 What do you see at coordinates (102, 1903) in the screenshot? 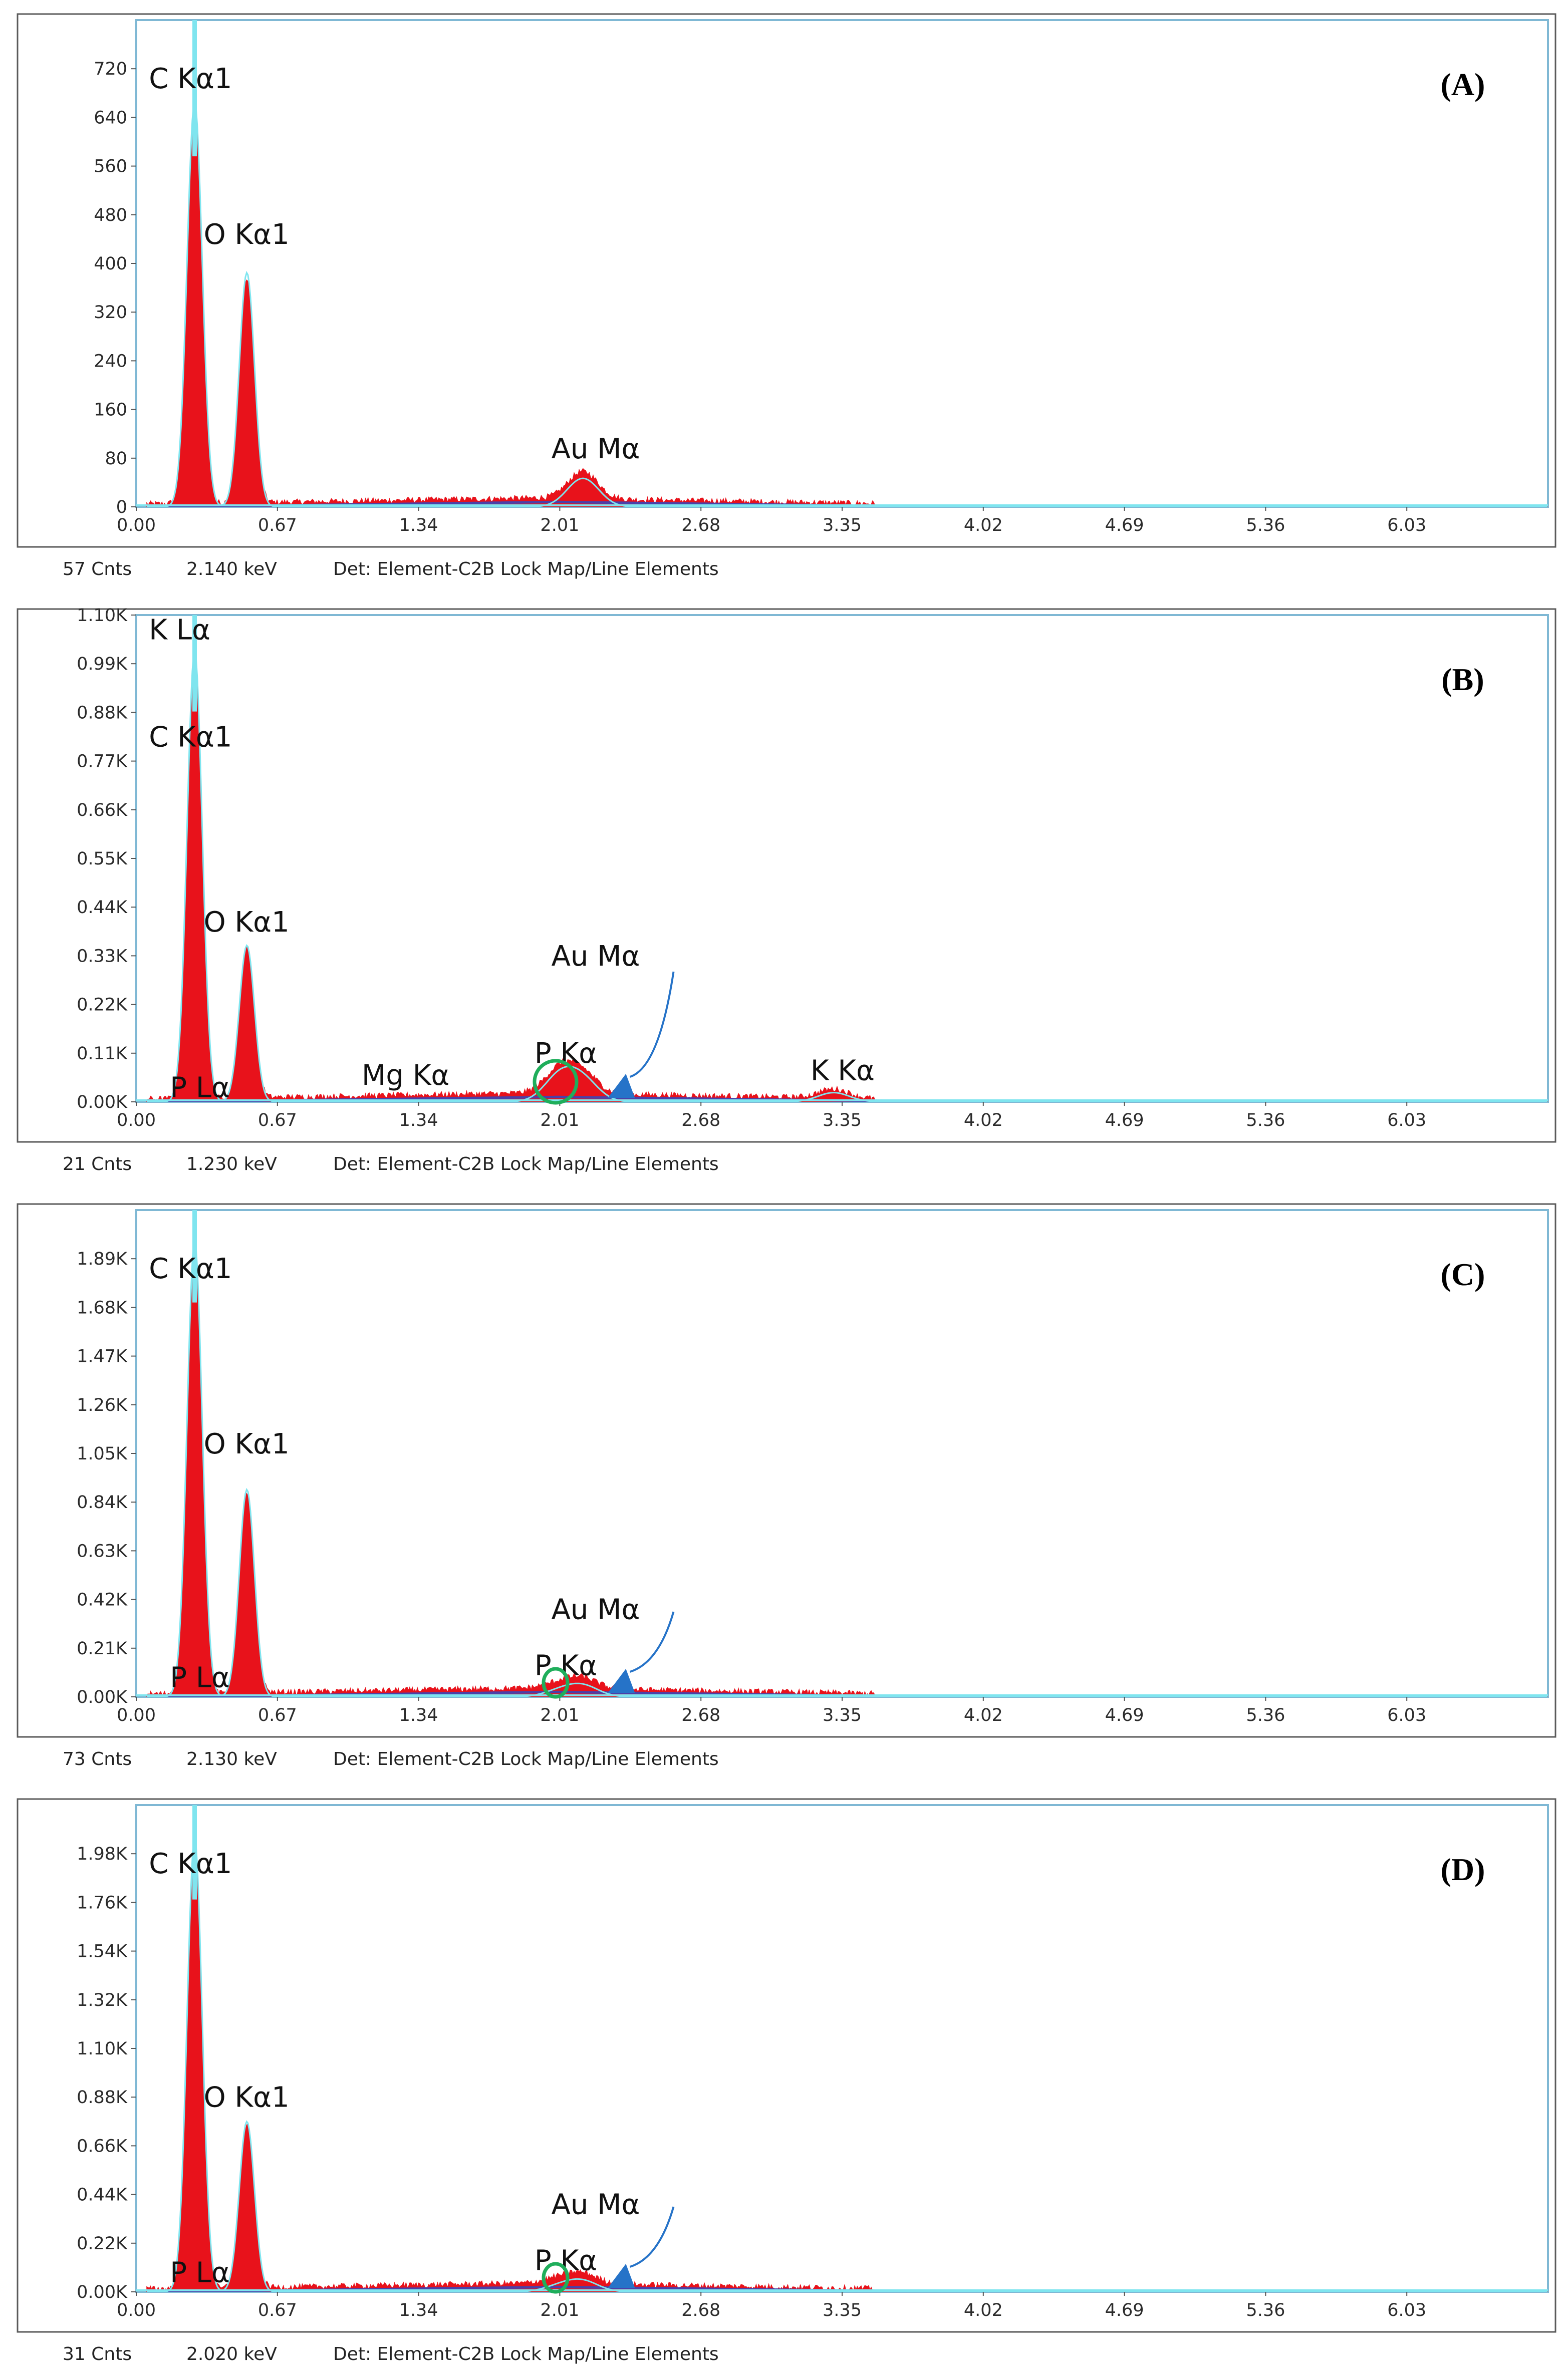
I see `y-tick-label: 1.76K` at bounding box center [102, 1903].